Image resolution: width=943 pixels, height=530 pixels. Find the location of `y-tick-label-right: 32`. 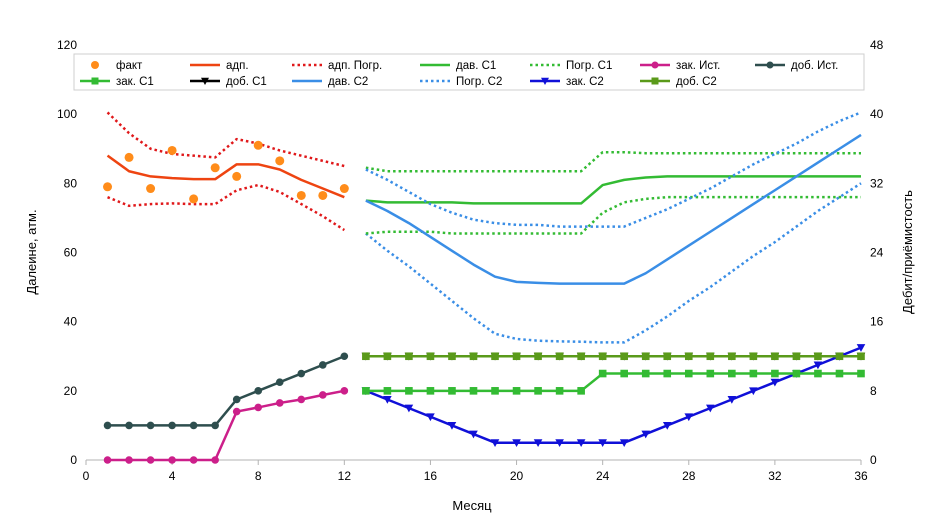

y-tick-label-right: 32 is located at coordinates (877, 183).